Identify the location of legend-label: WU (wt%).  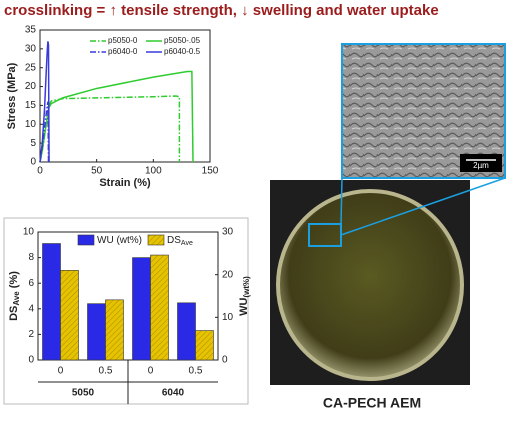
(119, 240).